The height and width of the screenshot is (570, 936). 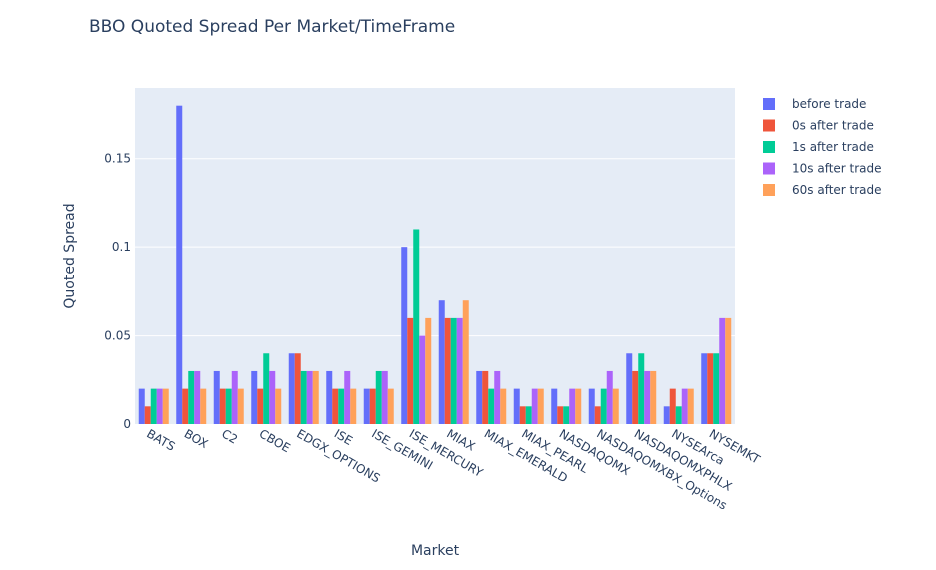 What do you see at coordinates (829, 104) in the screenshot?
I see `legend-label: before trade` at bounding box center [829, 104].